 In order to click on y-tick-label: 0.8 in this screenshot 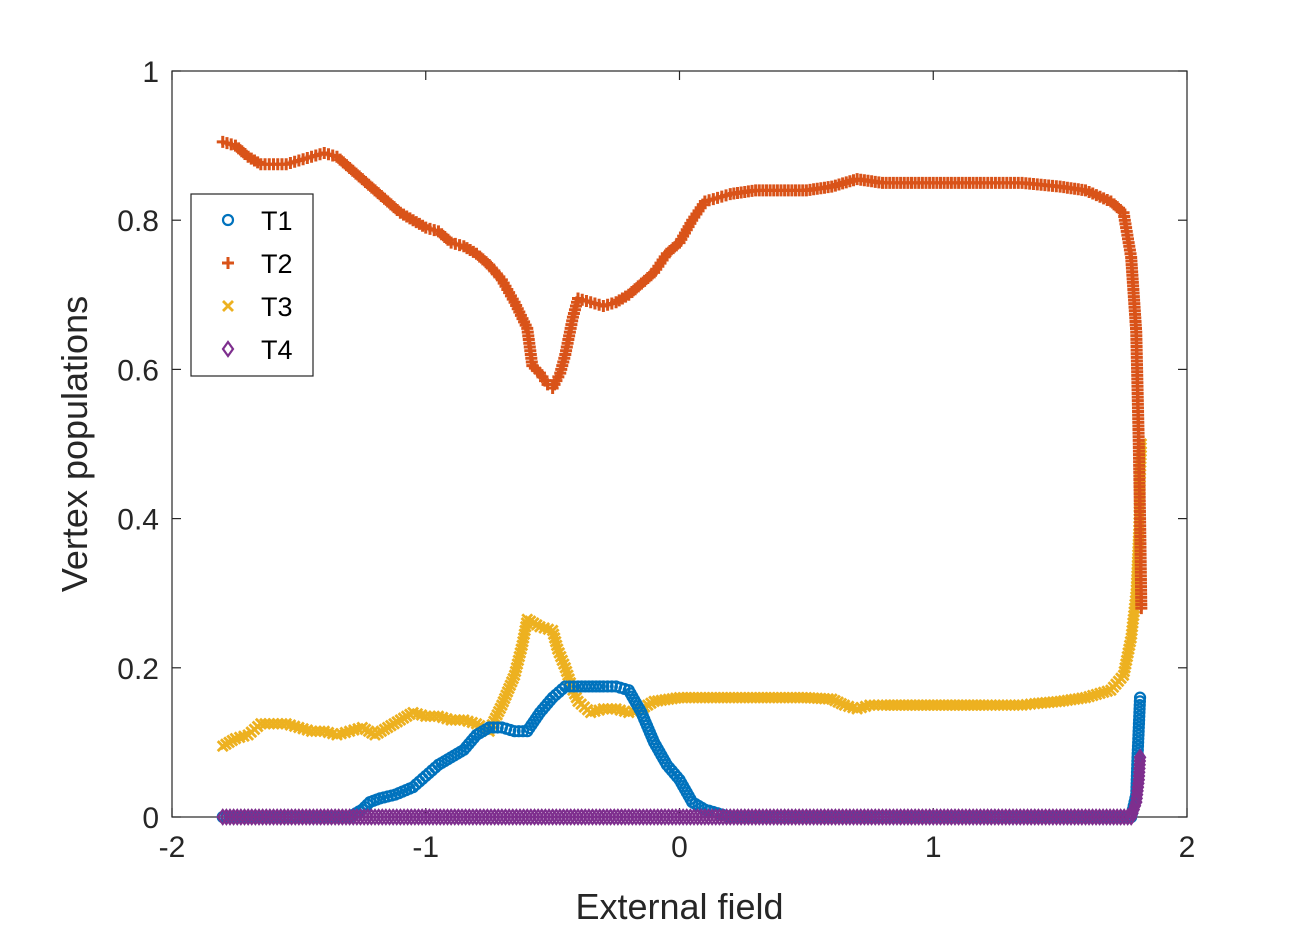, I will do `click(138, 221)`.